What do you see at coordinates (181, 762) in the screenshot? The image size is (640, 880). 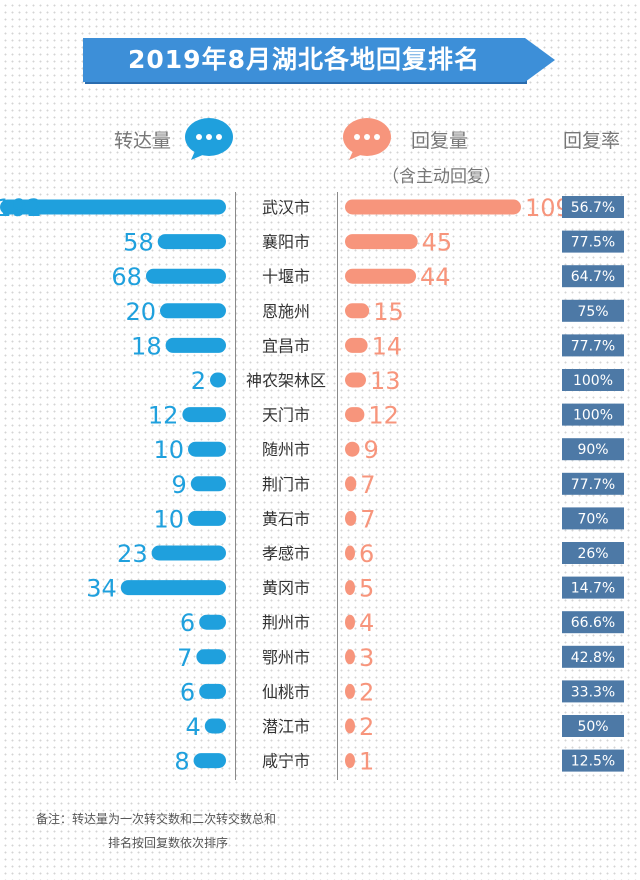 I see `forward-value-label: 8` at bounding box center [181, 762].